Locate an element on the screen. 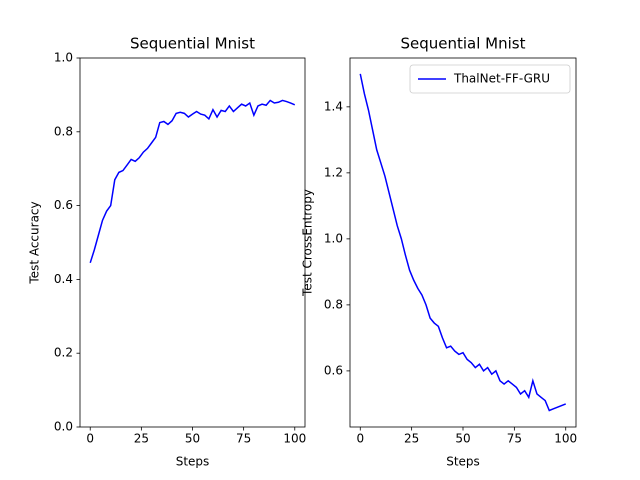 The width and height of the screenshot is (640, 480). legend-label: ThalNet-FF-GRU is located at coordinates (501, 79).